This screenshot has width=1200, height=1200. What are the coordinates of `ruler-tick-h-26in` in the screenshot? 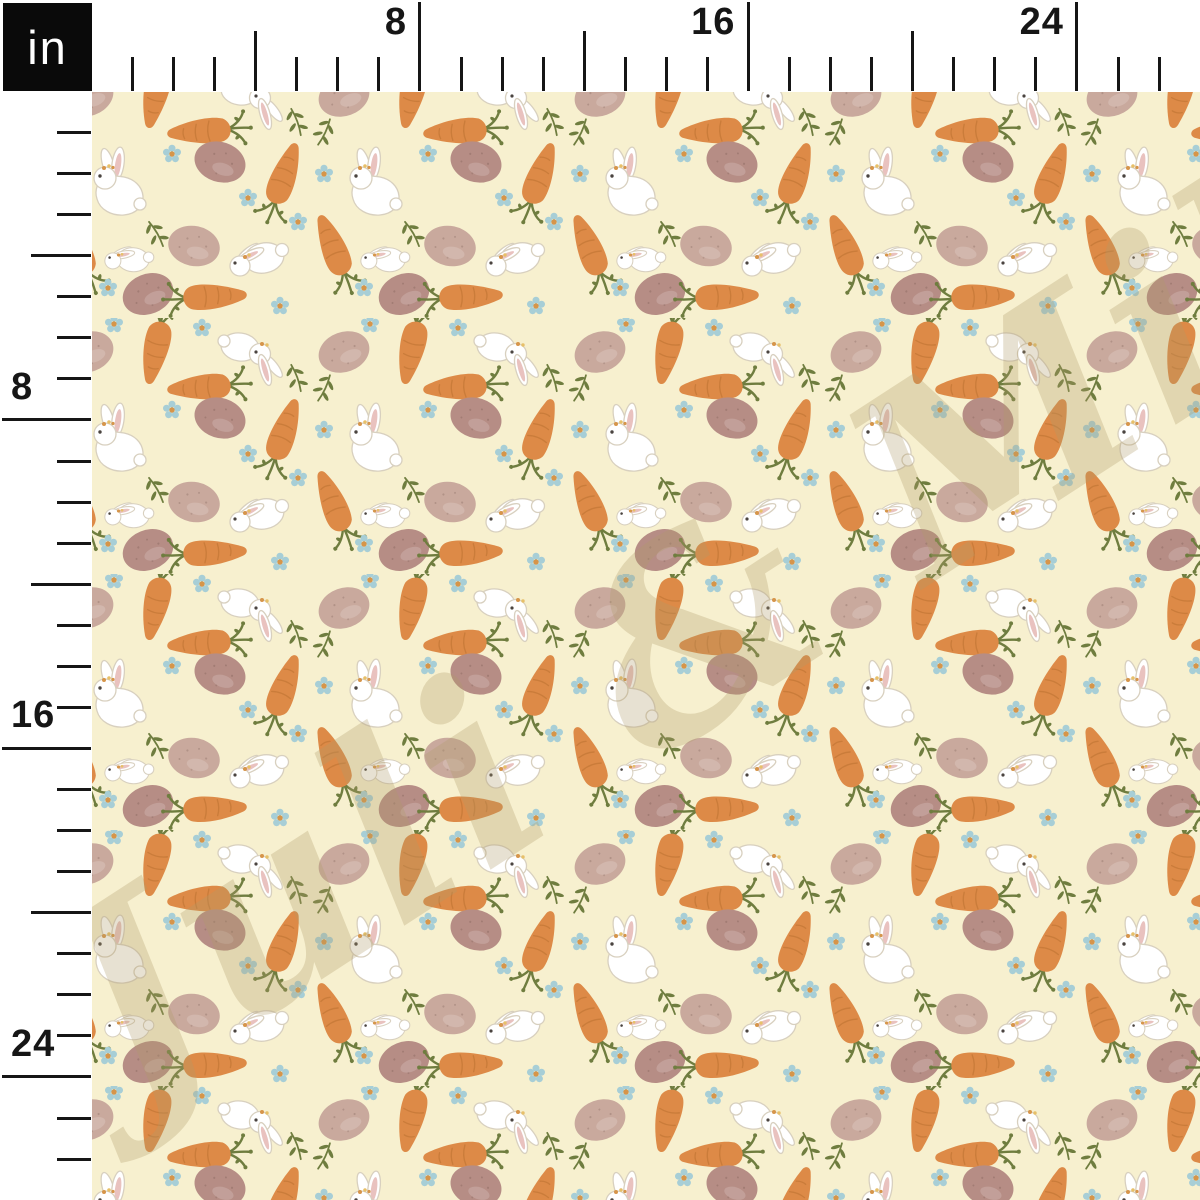 It's located at (1159, 74).